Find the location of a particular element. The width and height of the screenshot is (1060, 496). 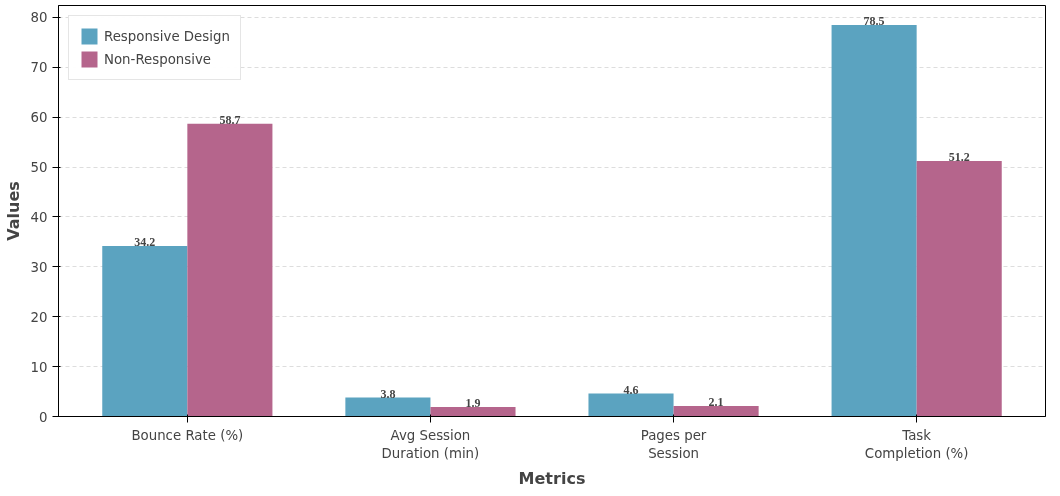

data-label: 2.1 is located at coordinates (716, 402).